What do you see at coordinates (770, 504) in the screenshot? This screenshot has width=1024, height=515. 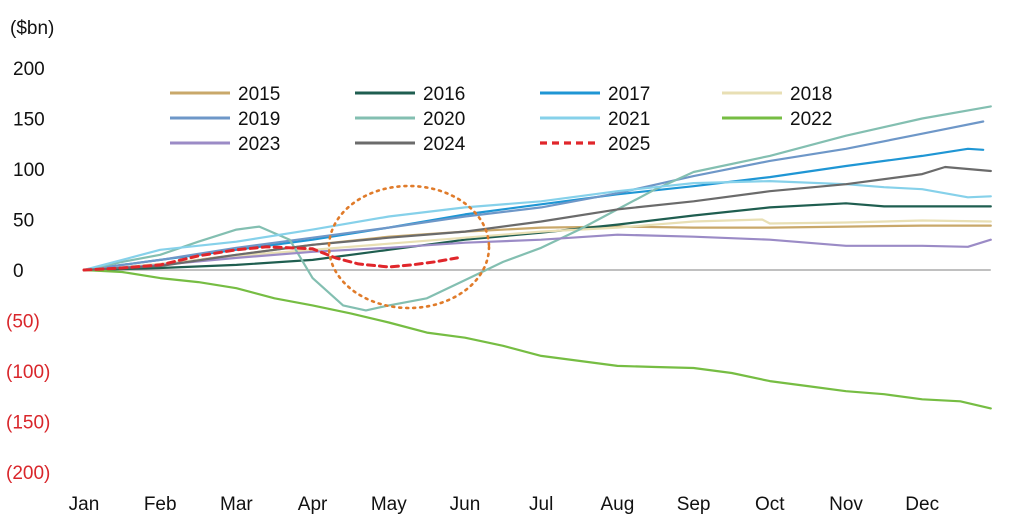 I see `x-tick-label: Oct` at bounding box center [770, 504].